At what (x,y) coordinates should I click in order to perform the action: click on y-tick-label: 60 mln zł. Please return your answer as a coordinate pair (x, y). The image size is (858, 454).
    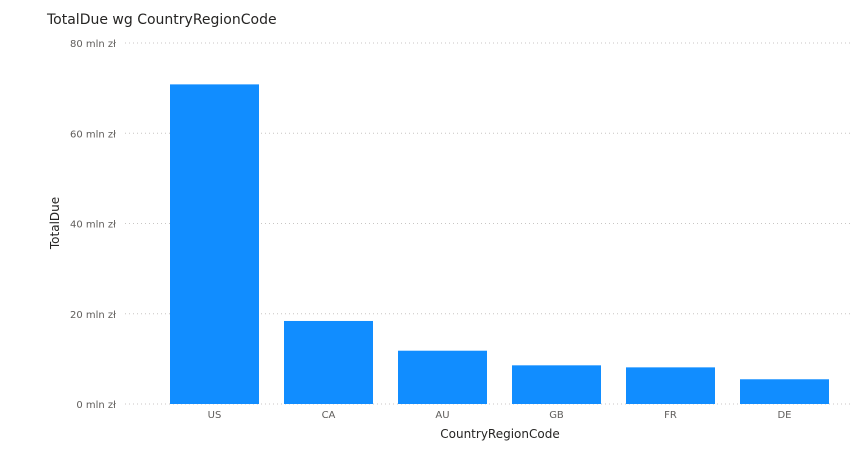
    Looking at the image, I should click on (93, 134).